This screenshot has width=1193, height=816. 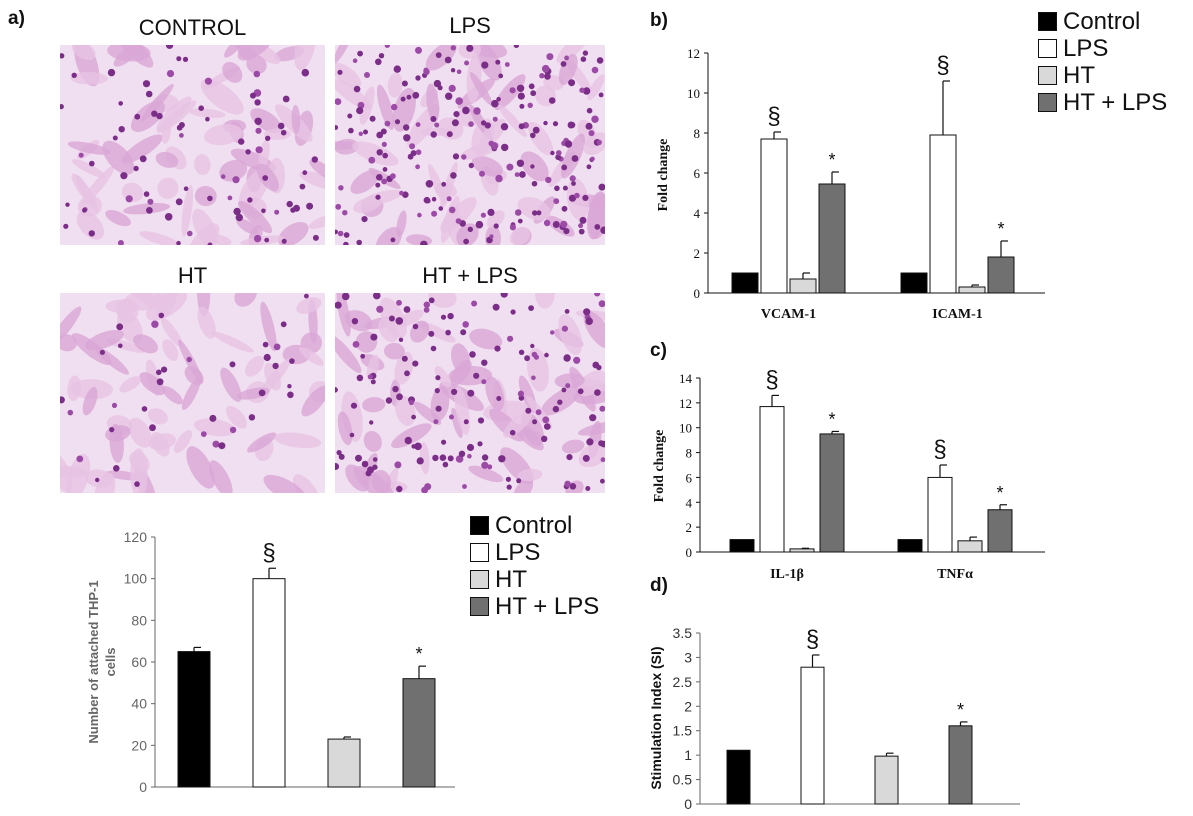 I want to click on legend-item-control: Control, so click(x=534, y=525).